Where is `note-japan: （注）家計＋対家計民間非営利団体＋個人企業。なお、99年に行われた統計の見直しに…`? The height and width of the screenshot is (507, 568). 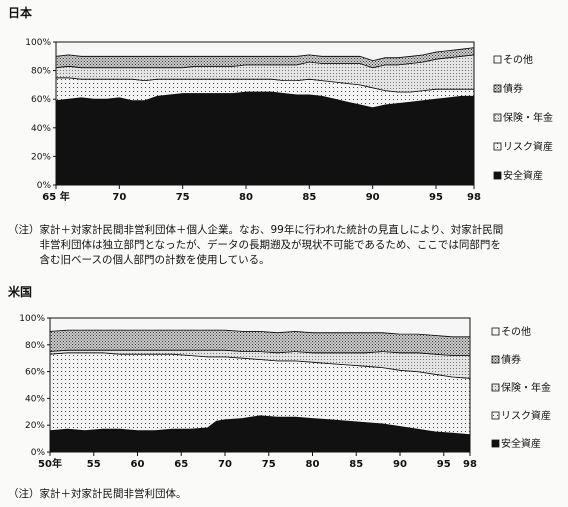 note-japan: （注）家計＋対家計民間非営利団体＋個人企業。なお、99年に行われた統計の見直しに… is located at coordinates (256, 245).